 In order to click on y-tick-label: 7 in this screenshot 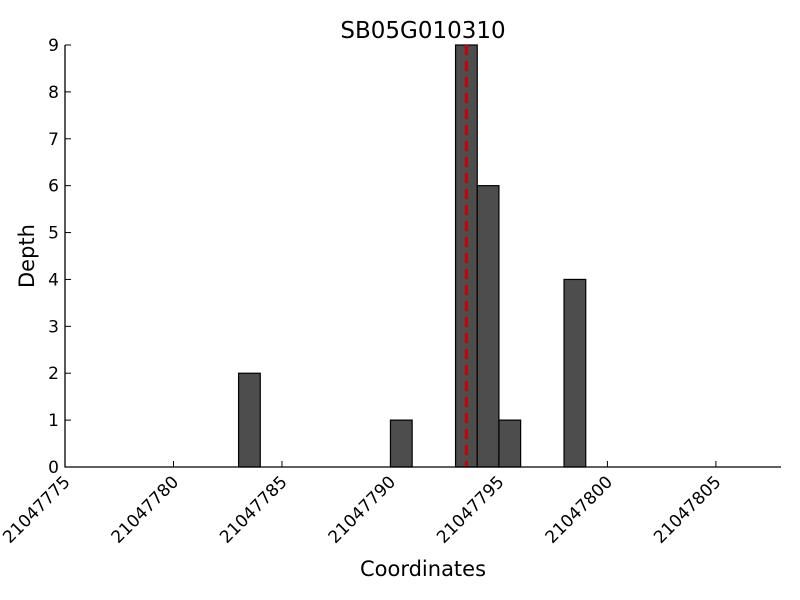, I will do `click(53, 140)`.